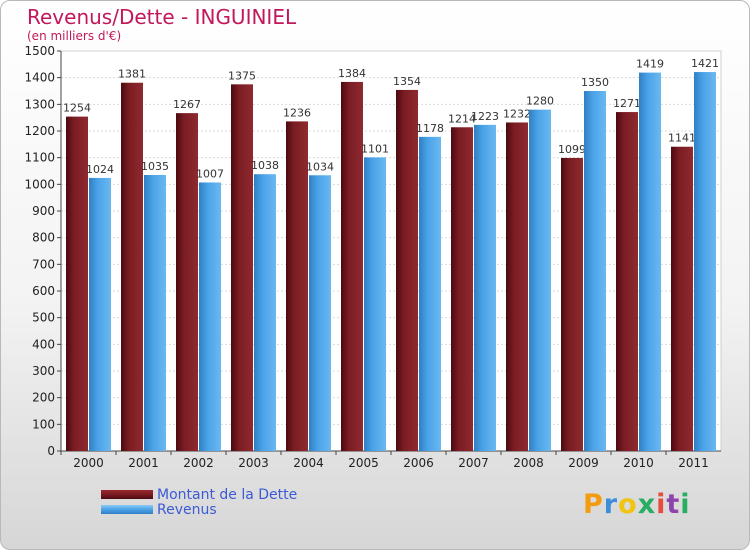  I want to click on x-tick-label: 2008, so click(528, 463).